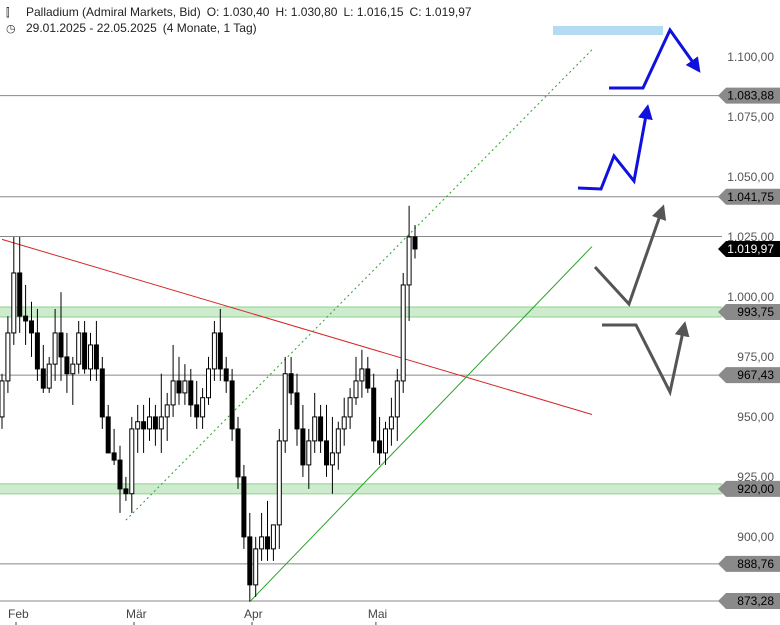  What do you see at coordinates (755, 564) in the screenshot?
I see `level-price-label: 888,76` at bounding box center [755, 564].